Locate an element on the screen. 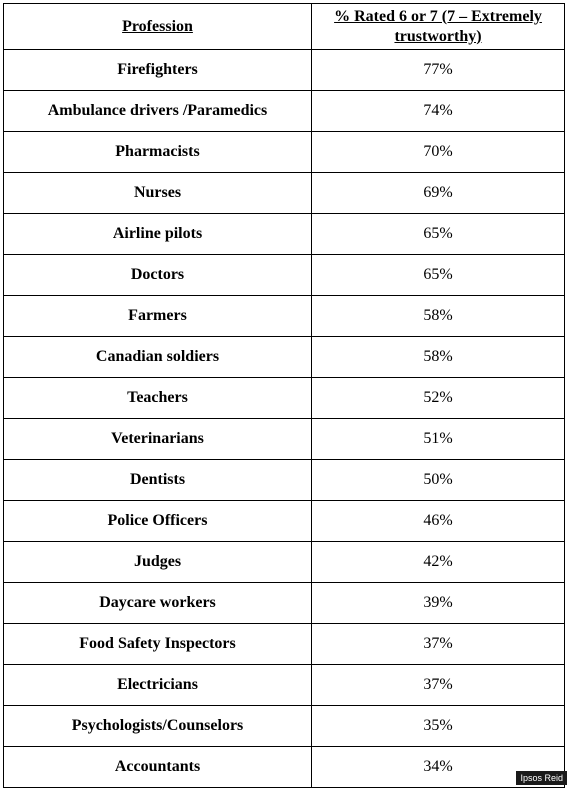 The width and height of the screenshot is (570, 789). table-row: Pharmacists 70% is located at coordinates (284, 152).